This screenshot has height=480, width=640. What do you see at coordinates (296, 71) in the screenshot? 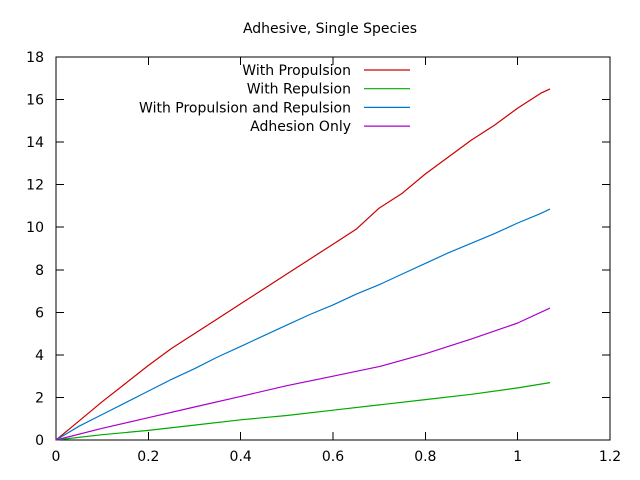
I see `legend-label-with-propulsion: With Propulsion` at bounding box center [296, 71].